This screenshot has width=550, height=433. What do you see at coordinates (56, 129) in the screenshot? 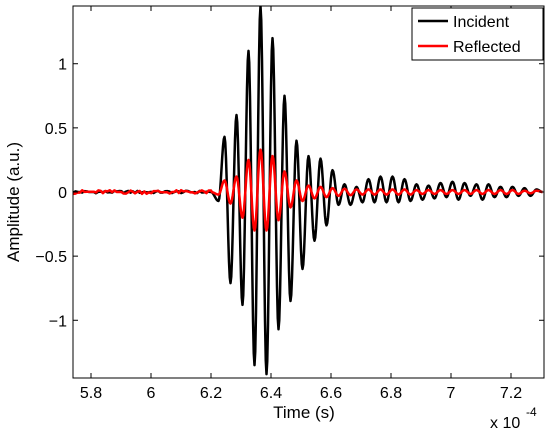
I see `y-tick-label: 0.5` at bounding box center [56, 129].